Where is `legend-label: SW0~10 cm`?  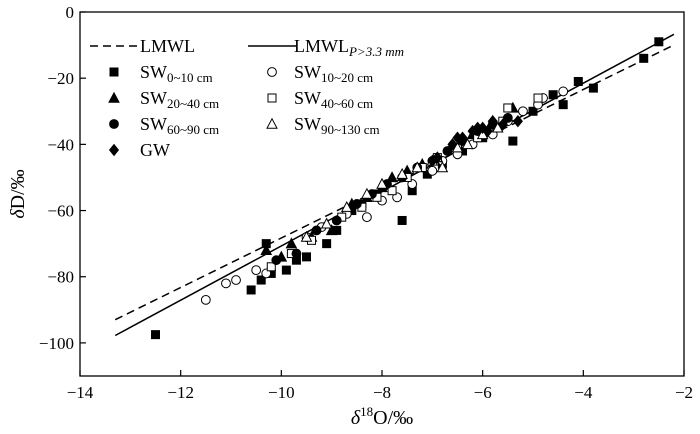 legend-label: SW0~10 cm is located at coordinates (176, 73).